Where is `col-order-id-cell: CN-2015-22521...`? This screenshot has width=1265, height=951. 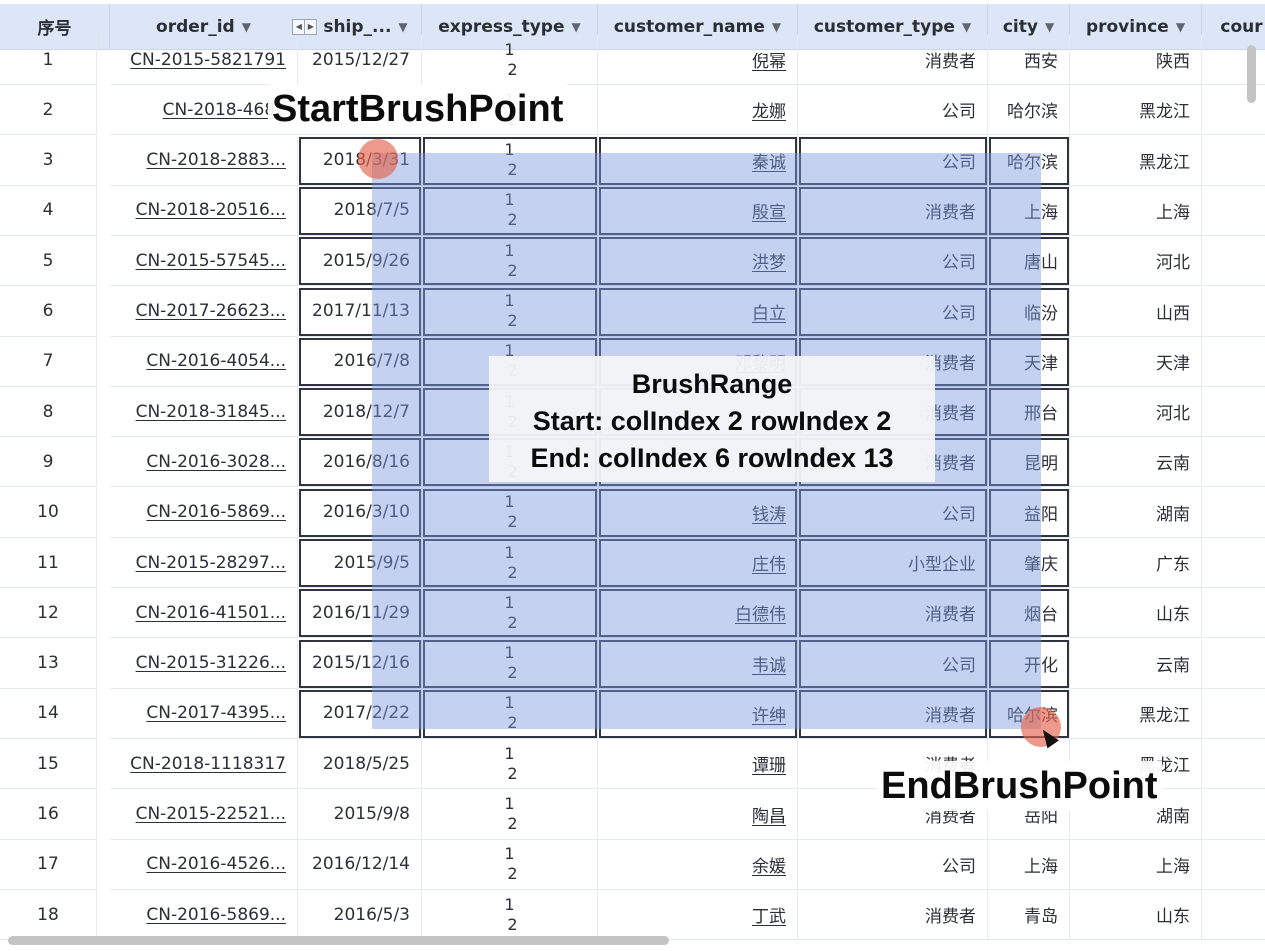 col-order-id-cell: CN-2015-22521... is located at coordinates (204, 814).